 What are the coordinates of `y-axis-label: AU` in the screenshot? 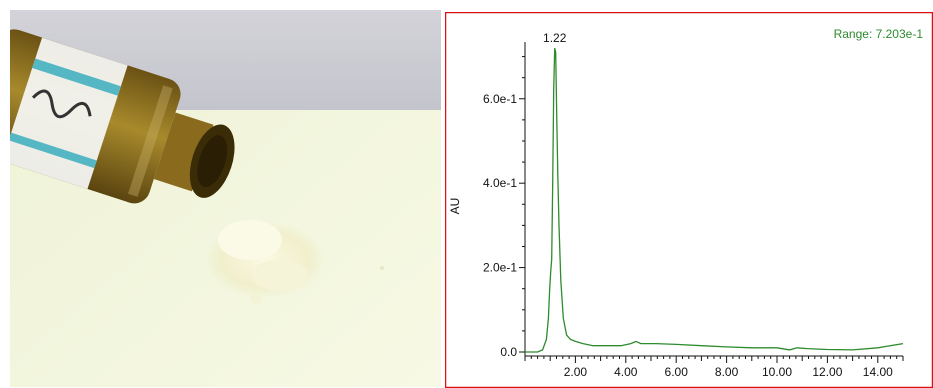 It's located at (455, 206).